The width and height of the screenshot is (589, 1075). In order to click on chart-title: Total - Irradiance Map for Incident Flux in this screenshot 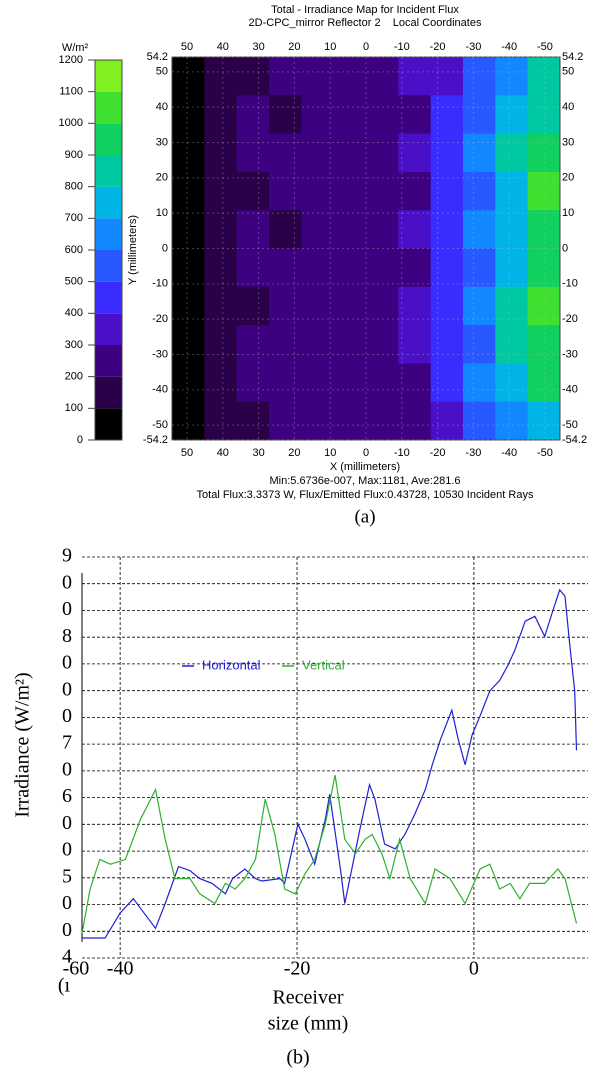, I will do `click(365, 10)`.